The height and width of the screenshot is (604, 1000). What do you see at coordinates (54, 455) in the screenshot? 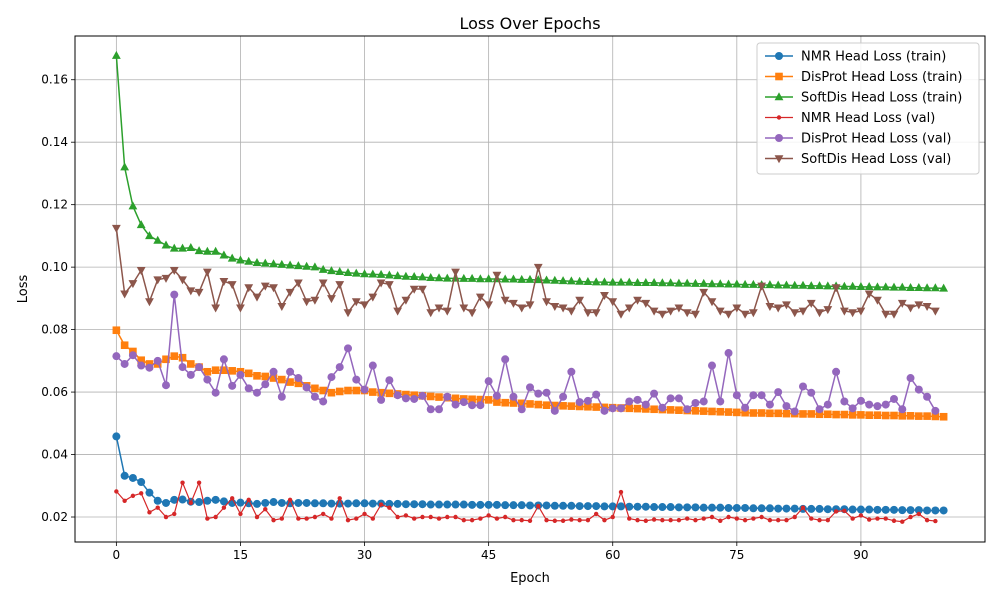
I see `y-tick-label: 0.04` at bounding box center [54, 455].